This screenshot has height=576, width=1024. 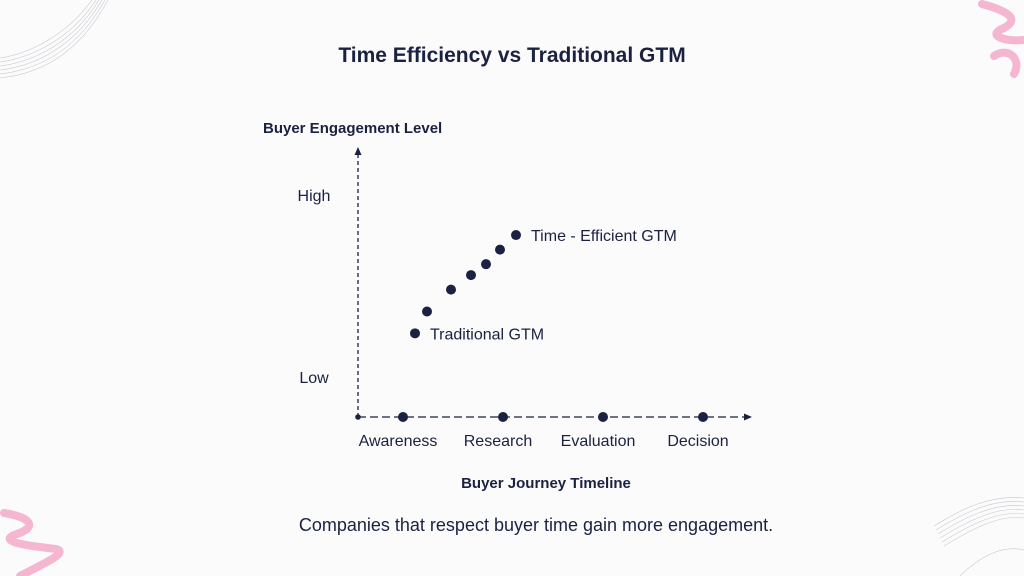 I want to click on y-axis-level-labels: Low High, so click(x=314, y=287).